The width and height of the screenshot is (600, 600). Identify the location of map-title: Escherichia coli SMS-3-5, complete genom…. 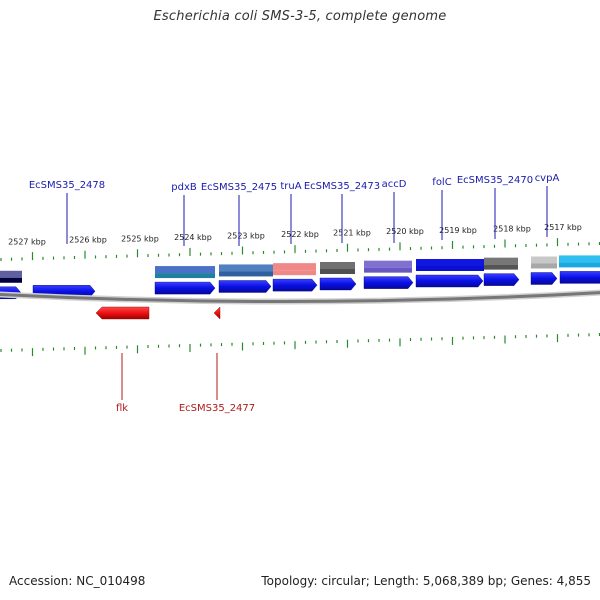
(300, 16).